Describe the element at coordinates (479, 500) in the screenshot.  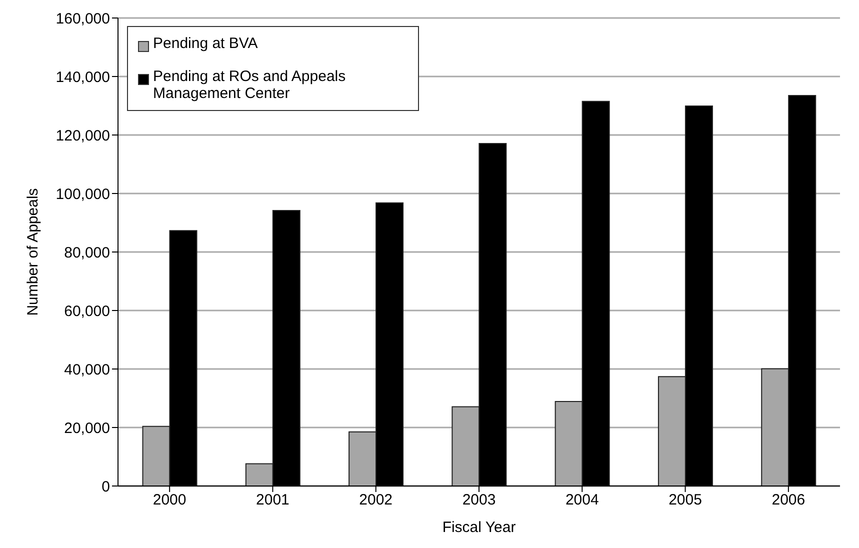
I see `x-tick-label: 2003` at that location.